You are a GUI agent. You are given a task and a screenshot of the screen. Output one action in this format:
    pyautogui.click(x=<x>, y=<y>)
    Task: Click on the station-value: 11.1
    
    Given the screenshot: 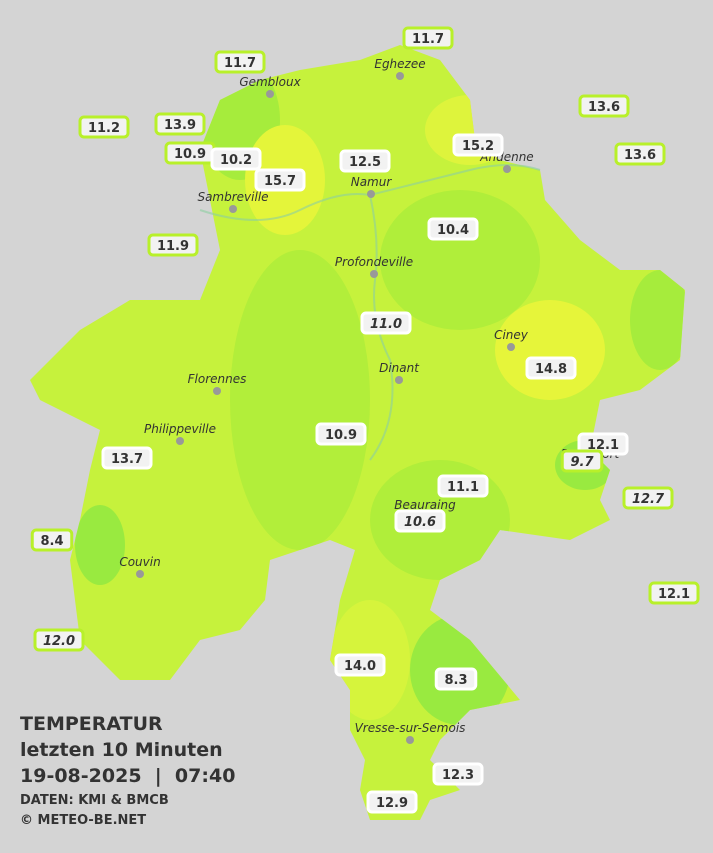 What is the action you would take?
    pyautogui.click(x=463, y=487)
    